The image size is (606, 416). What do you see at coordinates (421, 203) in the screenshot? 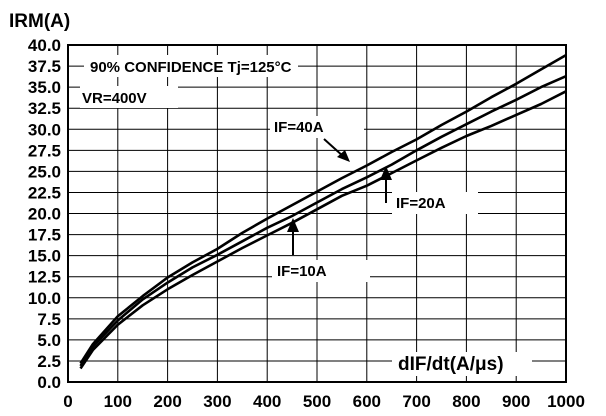
I see `series-label-if20: IF=20A` at bounding box center [421, 203].